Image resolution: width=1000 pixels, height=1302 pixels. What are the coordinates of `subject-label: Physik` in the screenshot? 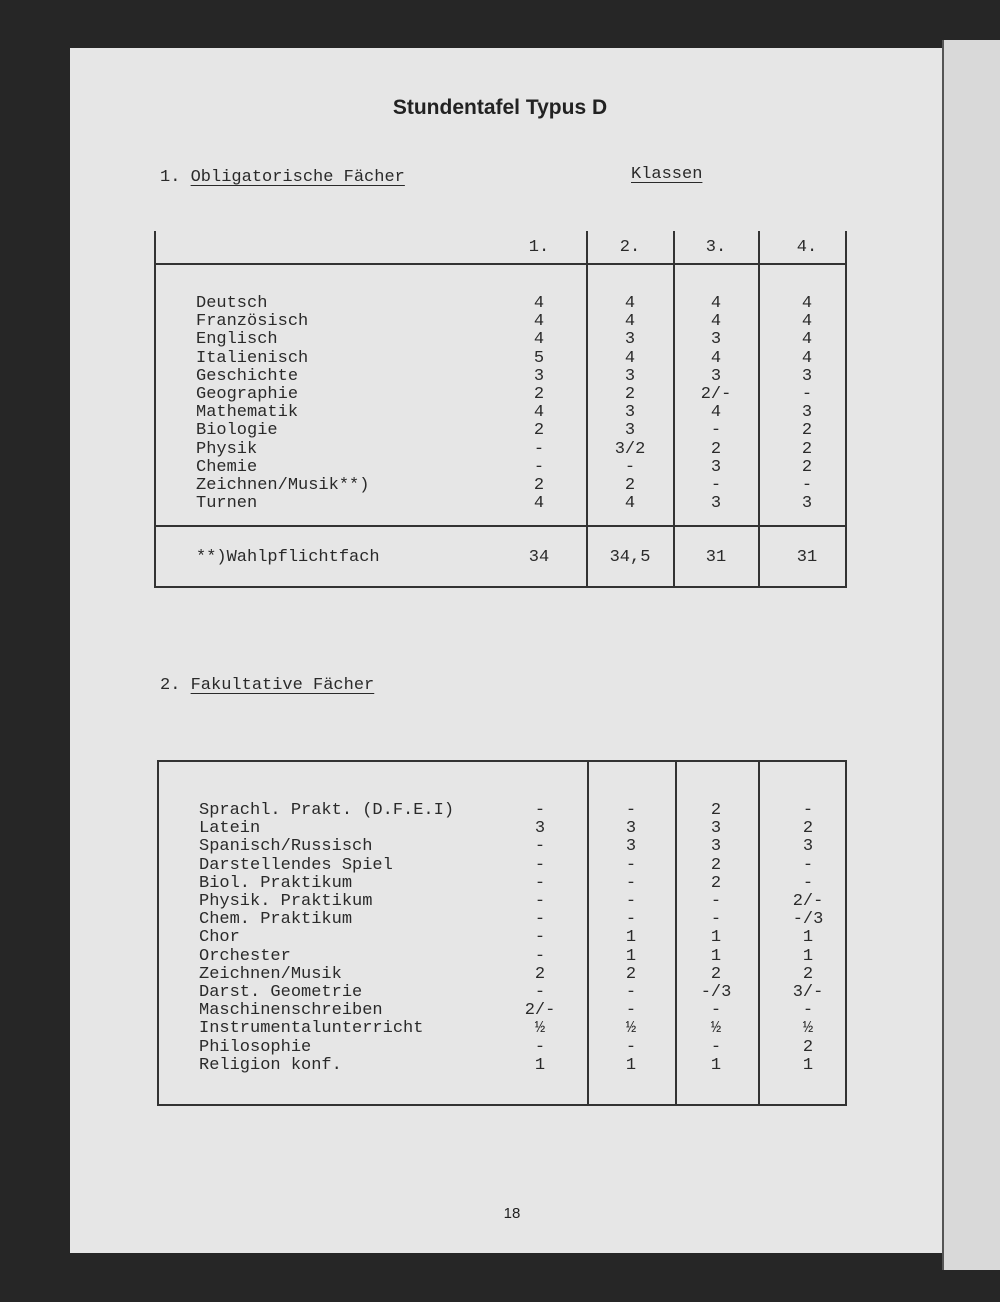 It's located at (227, 449).